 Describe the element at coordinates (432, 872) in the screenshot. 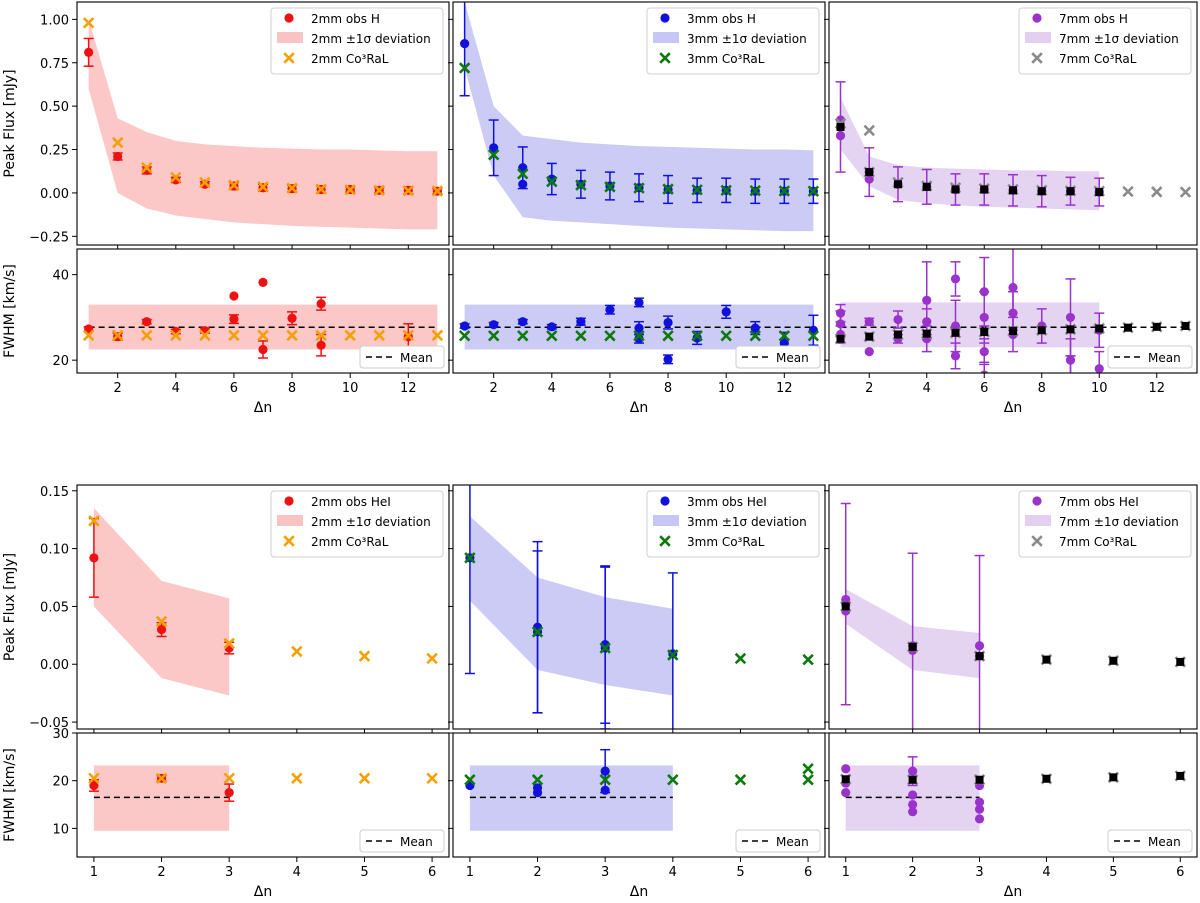

I see `xtick-label: 6` at that location.